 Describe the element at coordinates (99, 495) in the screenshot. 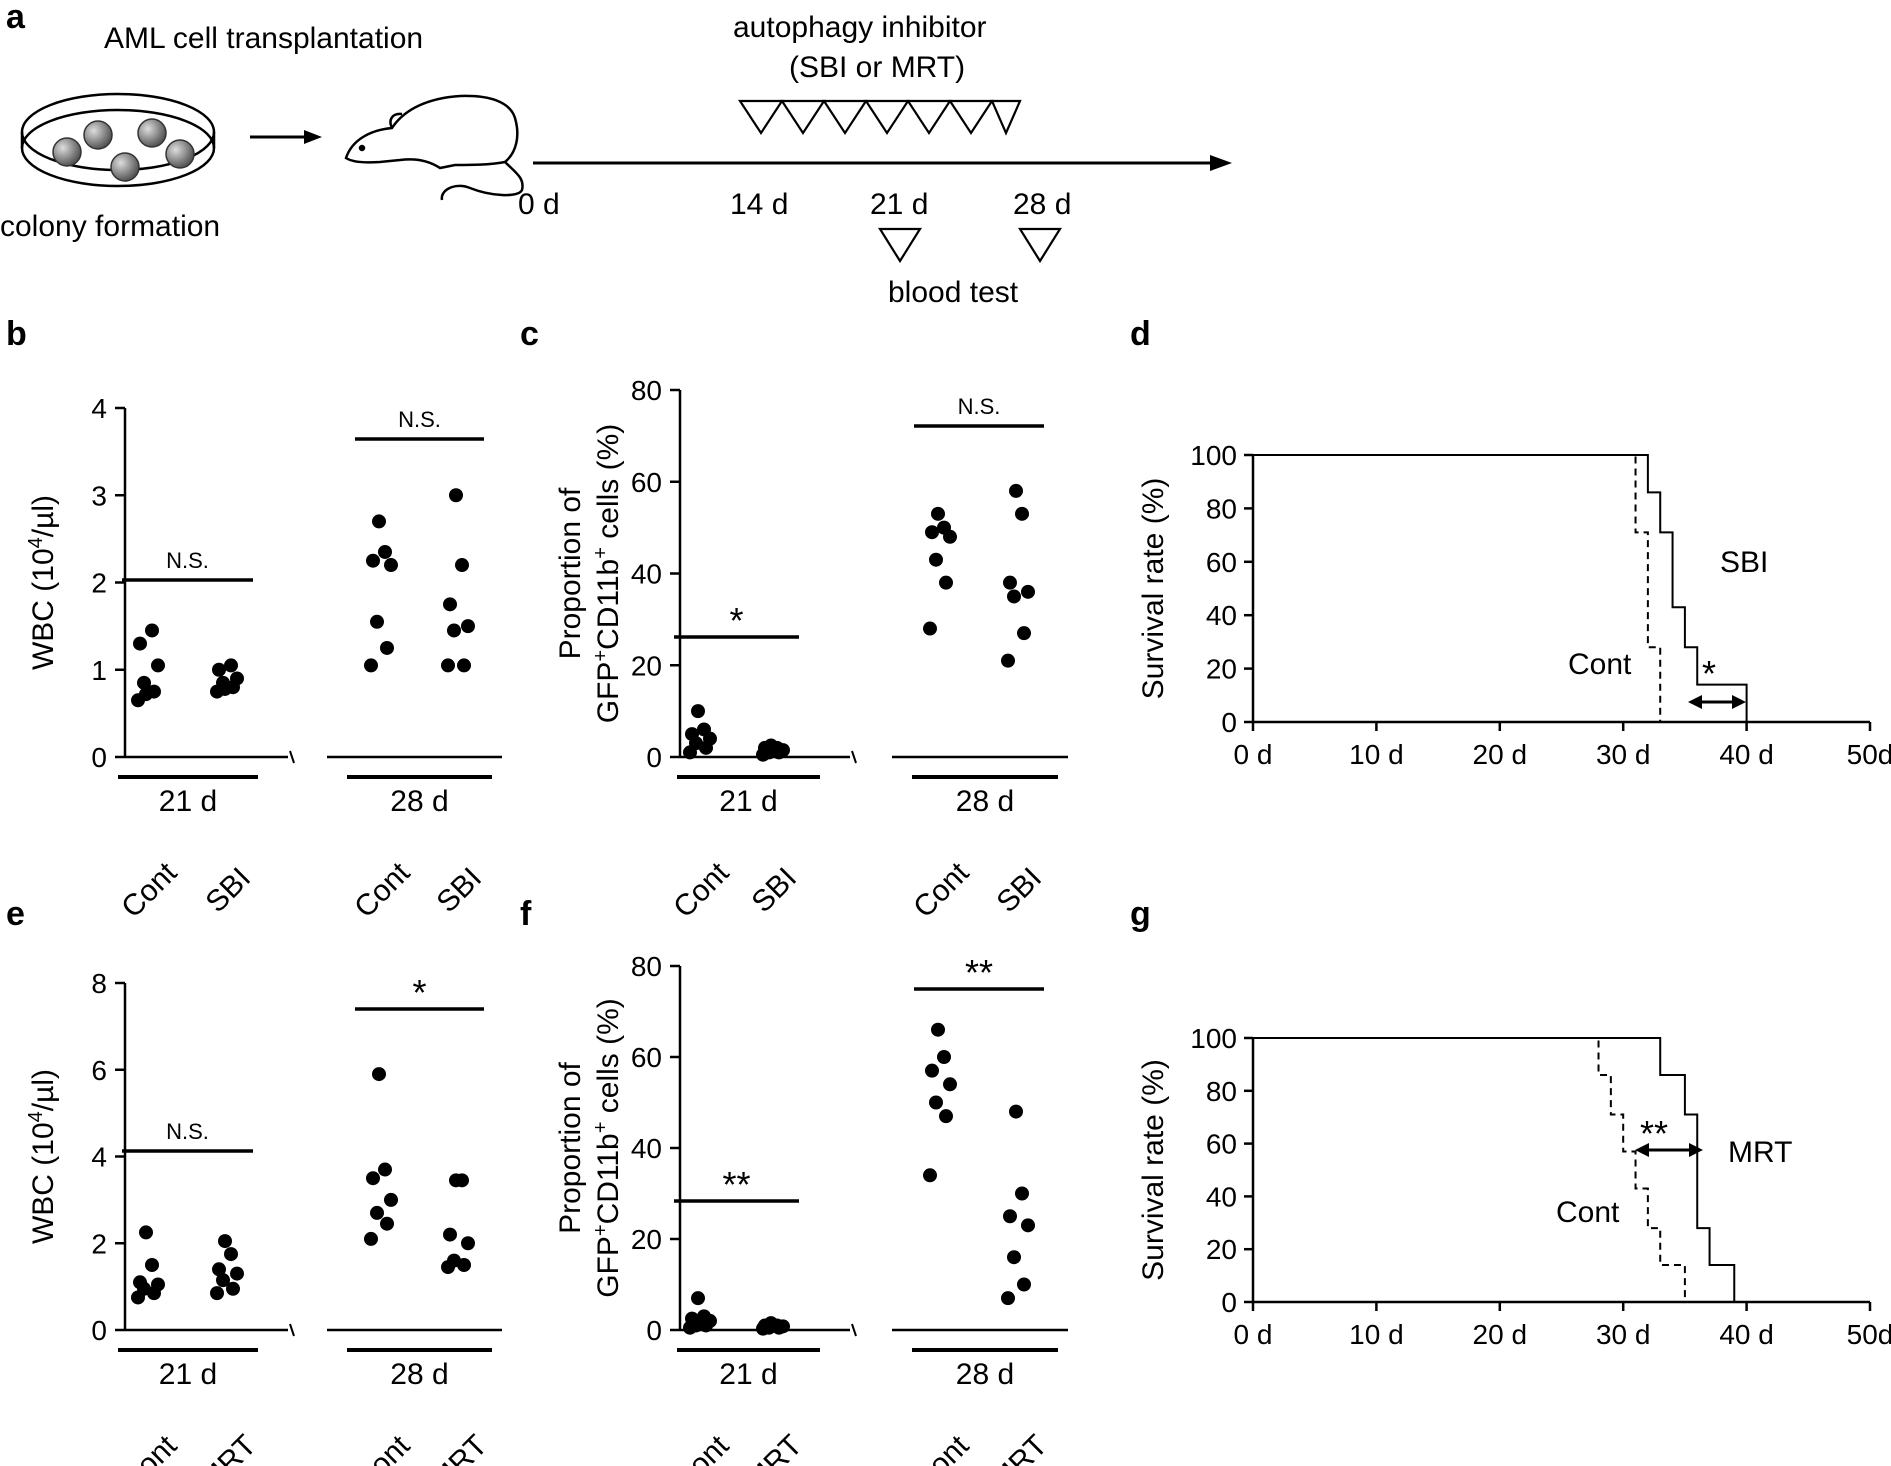

I see `y-tick-label: 3` at that location.